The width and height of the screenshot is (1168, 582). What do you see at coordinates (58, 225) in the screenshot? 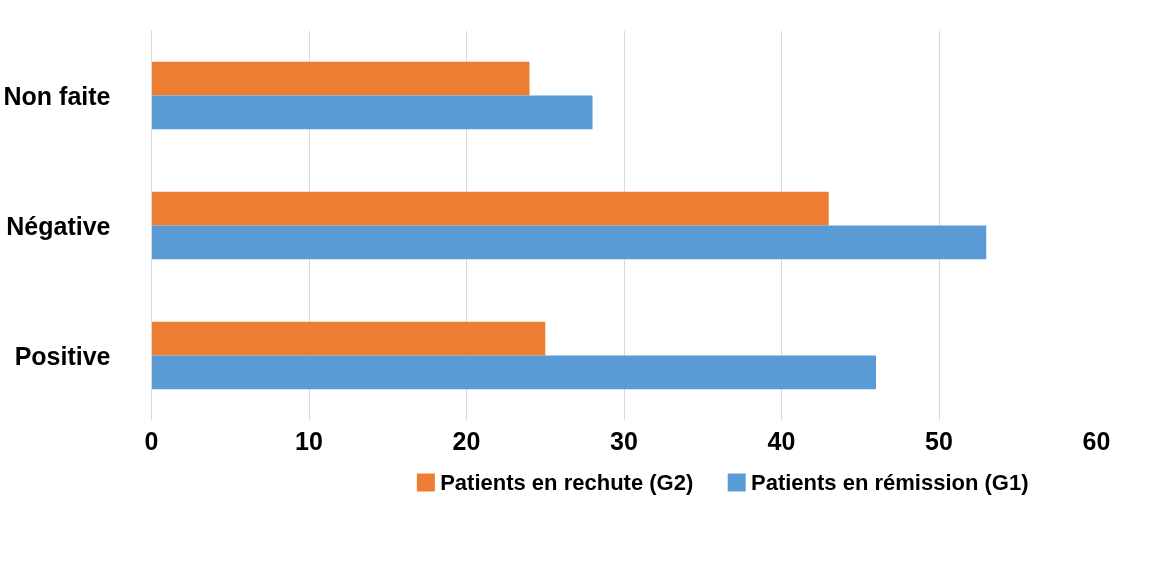
I see `y-tick-label: Négative` at bounding box center [58, 225].